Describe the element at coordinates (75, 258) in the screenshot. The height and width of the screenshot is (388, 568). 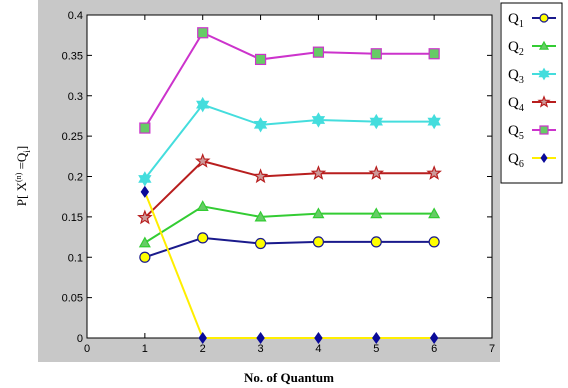
I see `y-tick-label: 0.1` at that location.